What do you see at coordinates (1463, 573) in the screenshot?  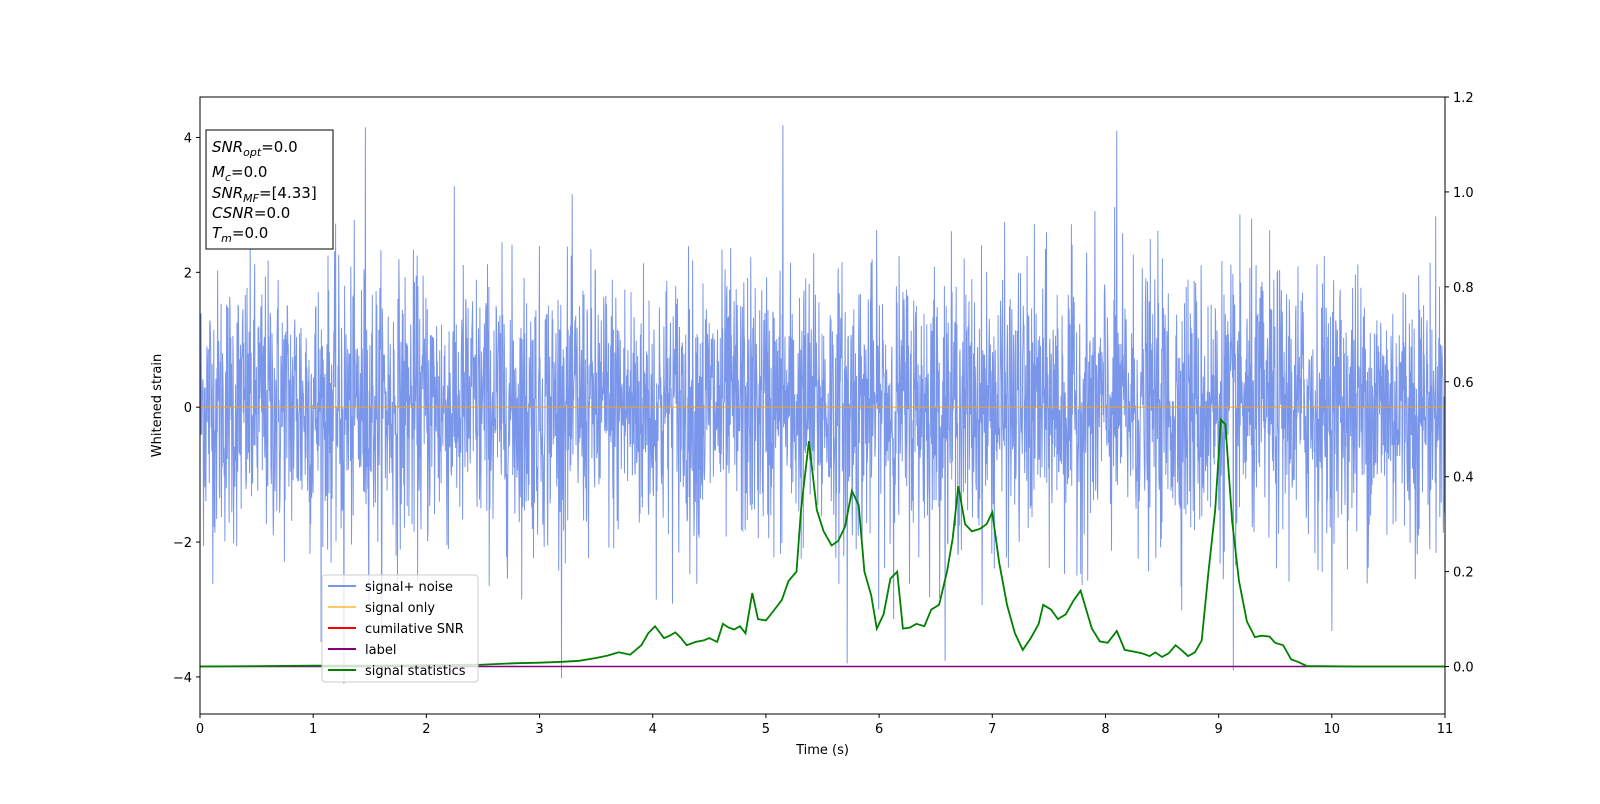 I see `y2-tick-label: 0.2` at bounding box center [1463, 573].